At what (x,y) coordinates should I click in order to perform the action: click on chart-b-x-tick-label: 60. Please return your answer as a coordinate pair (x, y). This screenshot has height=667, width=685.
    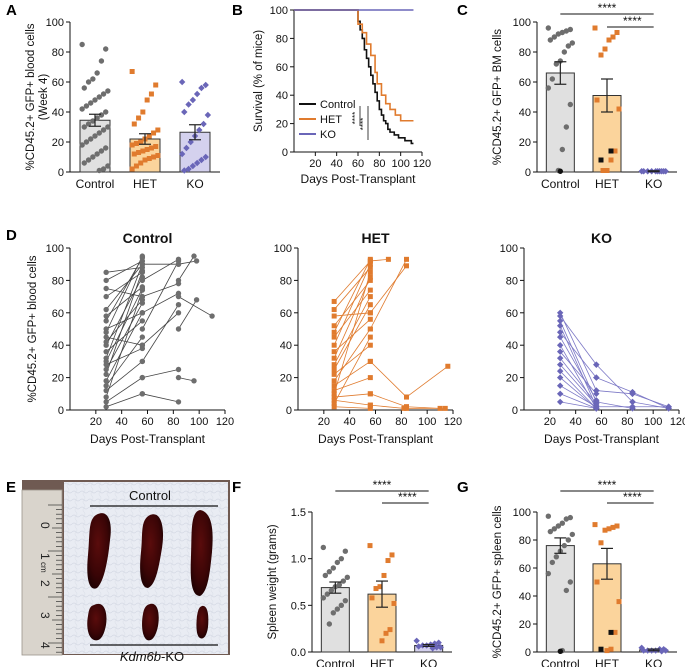
    Looking at the image, I should click on (358, 164).